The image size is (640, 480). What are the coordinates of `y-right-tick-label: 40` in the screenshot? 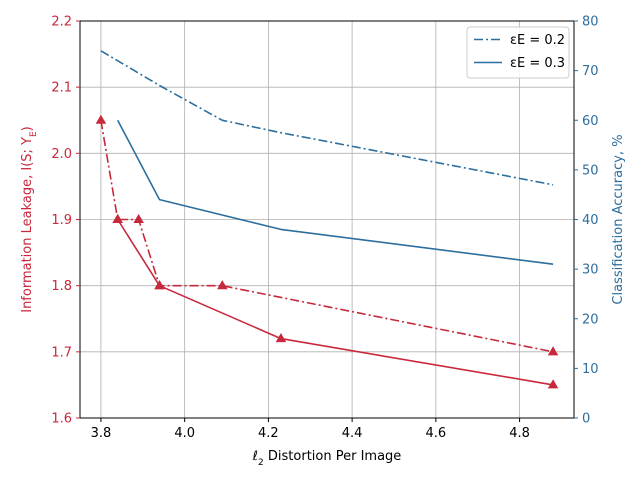 It's located at (590, 220).